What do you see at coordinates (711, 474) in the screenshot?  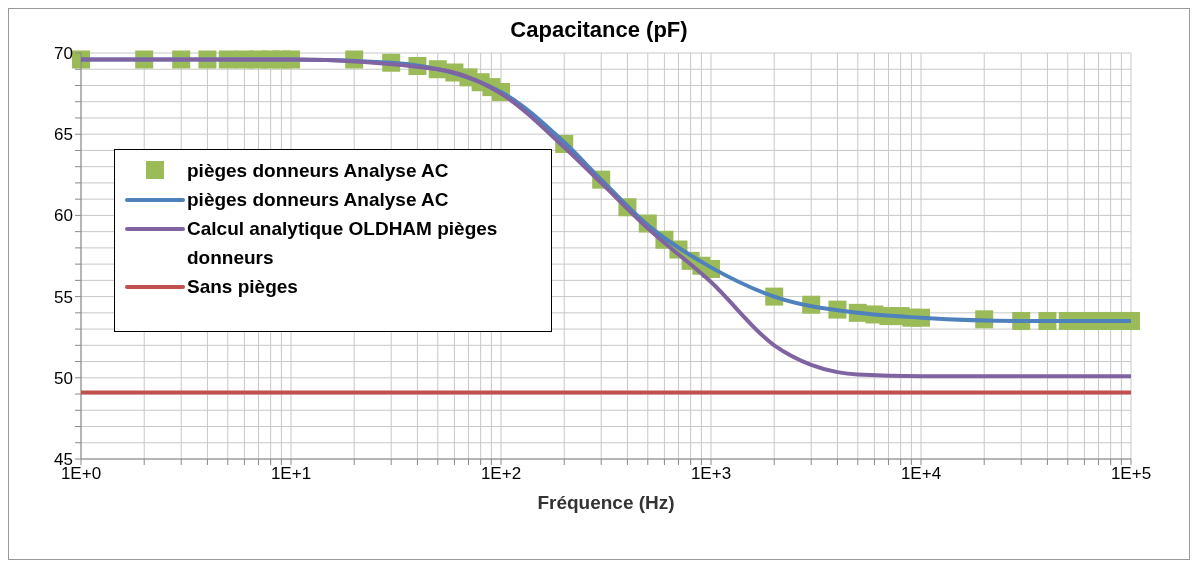 I see `x-tick-label: 1E+3` at bounding box center [711, 474].